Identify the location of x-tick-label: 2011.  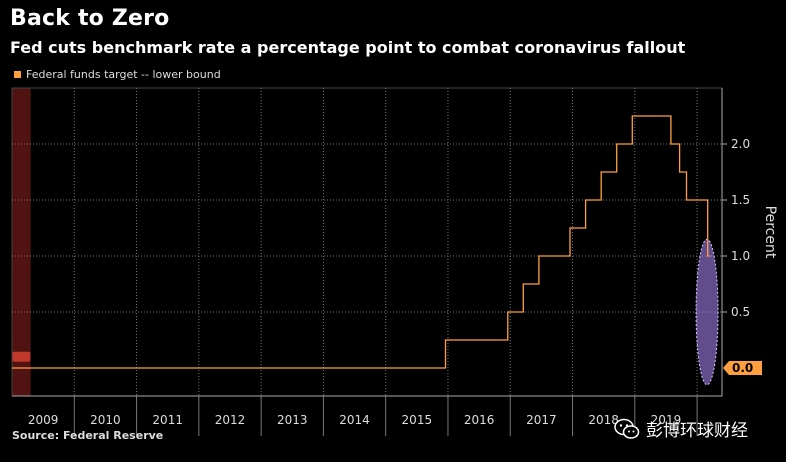
(167, 420).